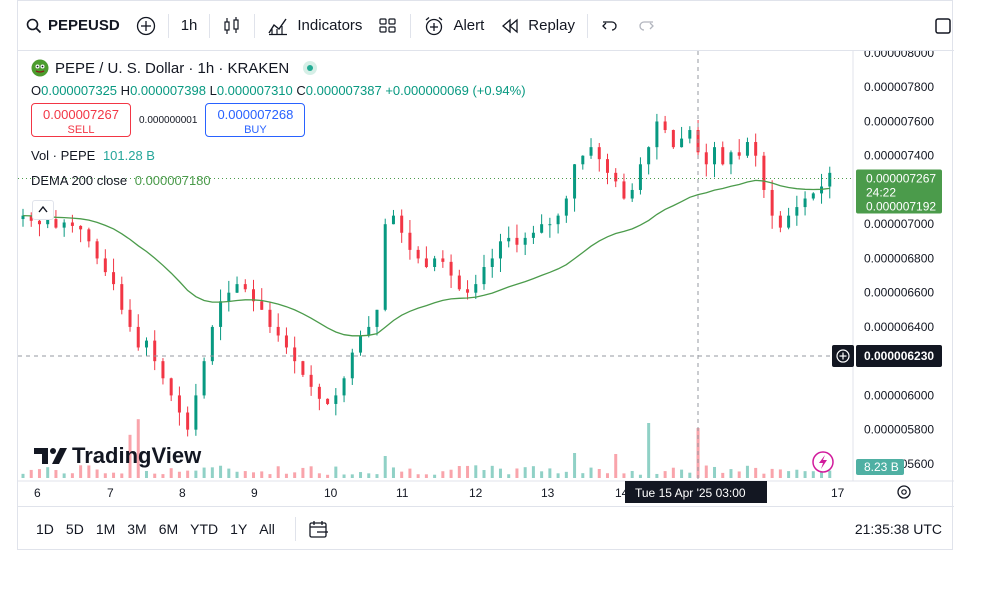 The width and height of the screenshot is (1002, 590). I want to click on time-tick-label: 6, so click(37, 493).